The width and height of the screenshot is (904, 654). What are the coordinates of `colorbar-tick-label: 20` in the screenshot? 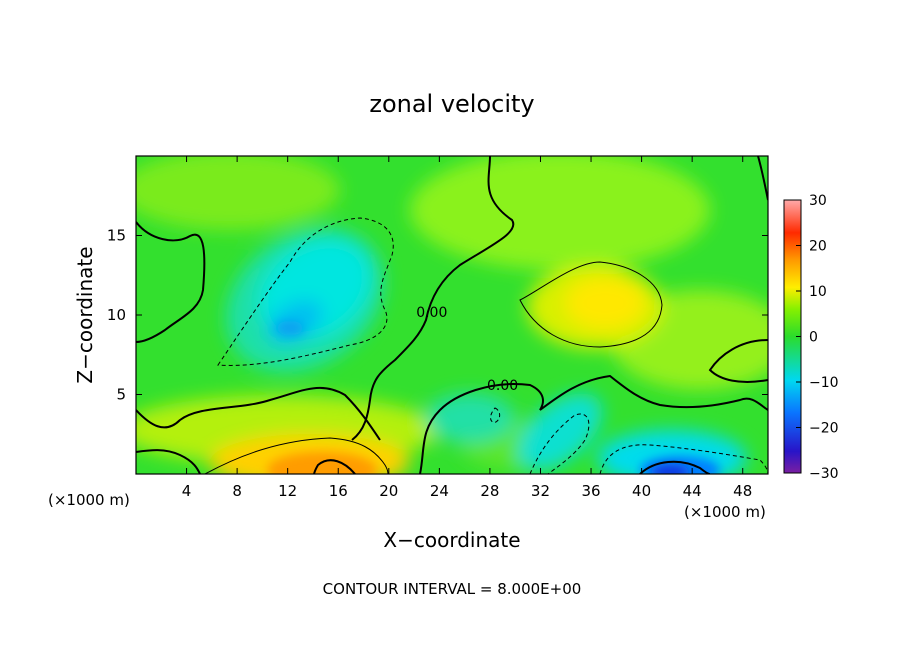 It's located at (818, 247).